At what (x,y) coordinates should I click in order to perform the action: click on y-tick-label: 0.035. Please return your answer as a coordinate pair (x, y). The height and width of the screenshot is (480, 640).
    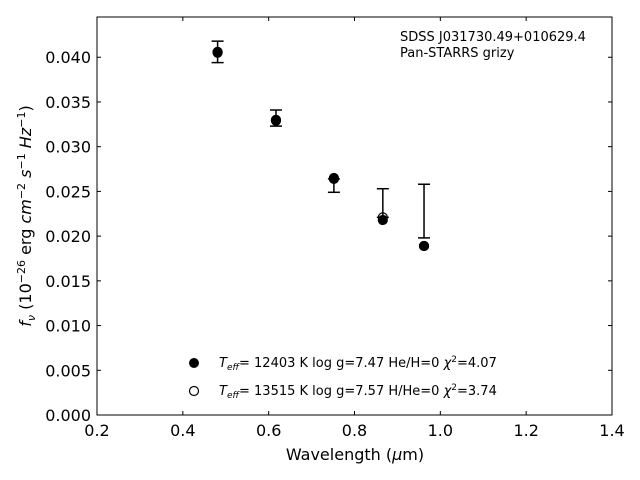
    Looking at the image, I should click on (68, 102).